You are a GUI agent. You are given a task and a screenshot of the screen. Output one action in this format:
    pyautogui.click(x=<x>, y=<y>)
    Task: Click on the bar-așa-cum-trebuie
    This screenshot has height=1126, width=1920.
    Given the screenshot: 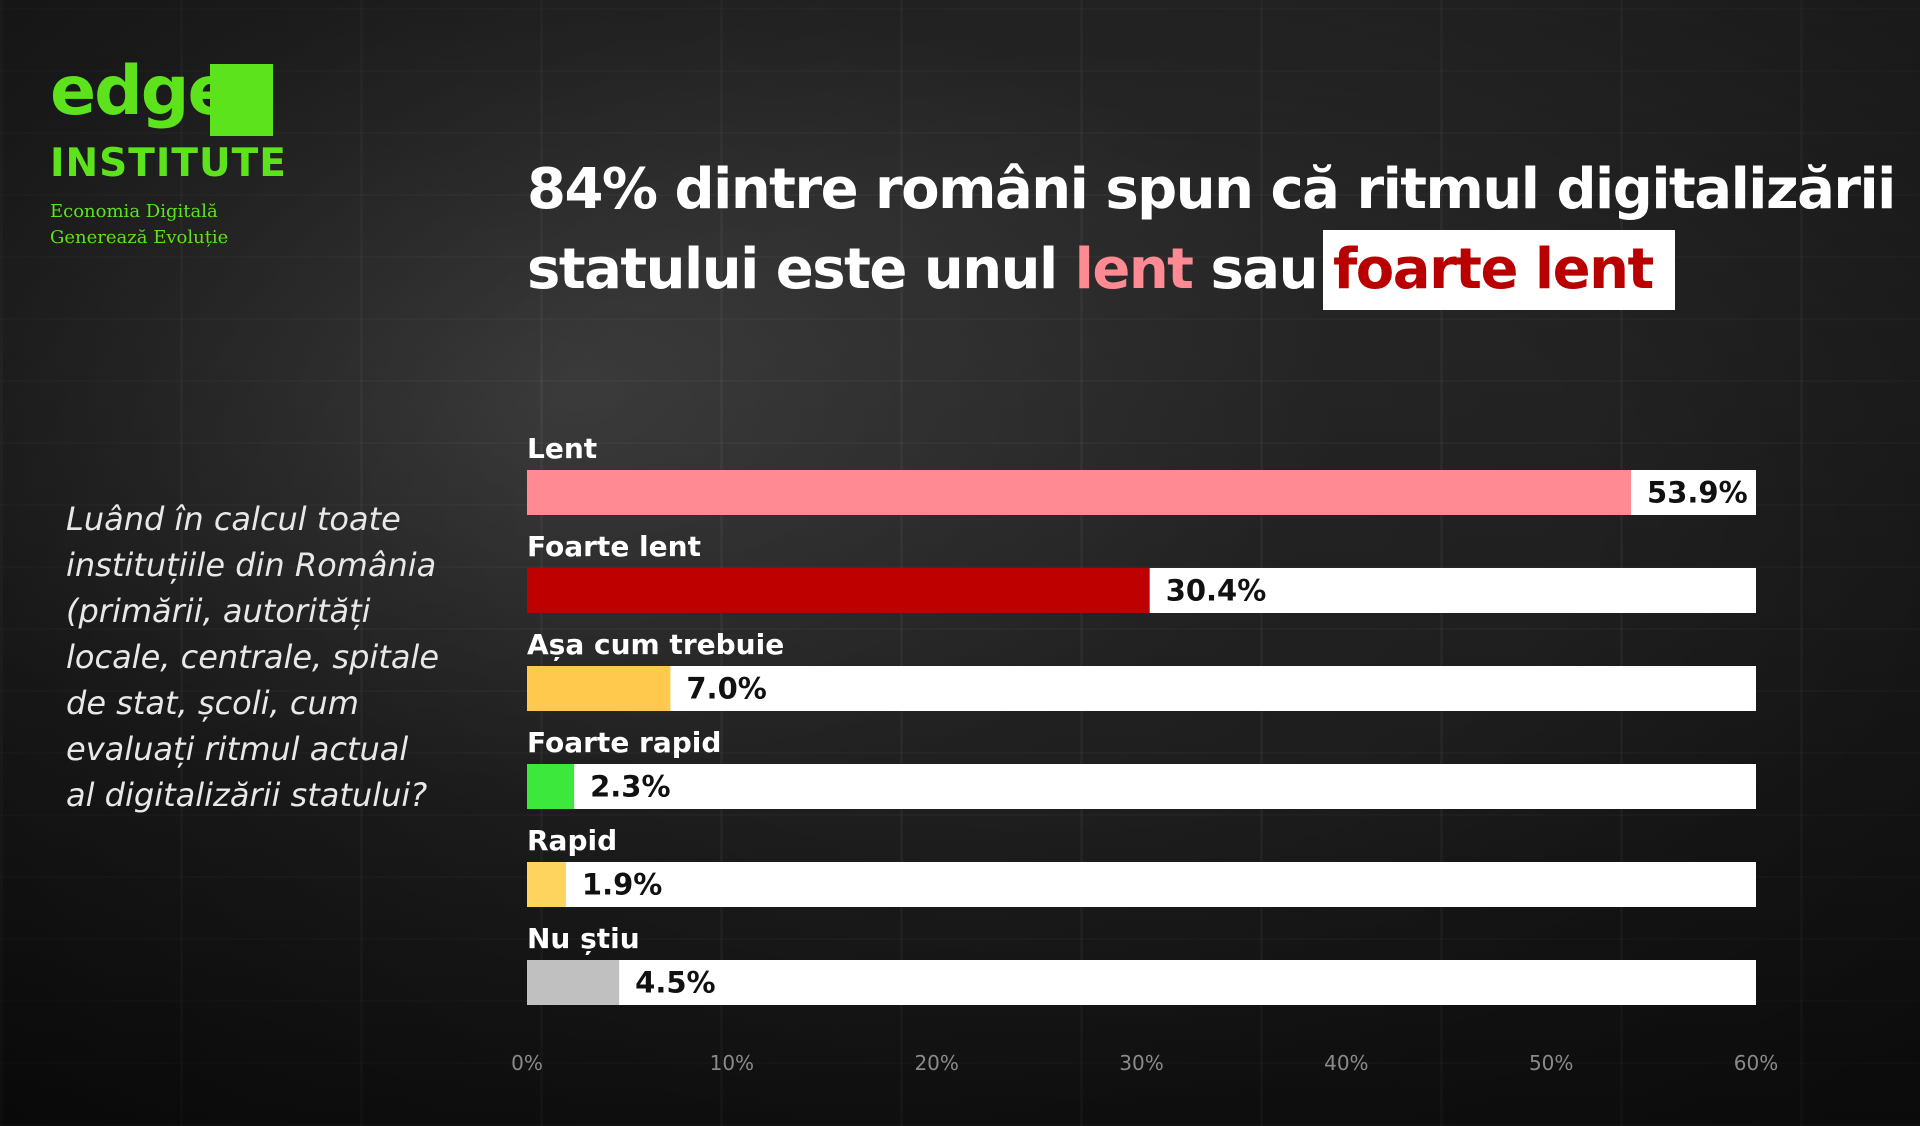 What is the action you would take?
    pyautogui.click(x=599, y=688)
    